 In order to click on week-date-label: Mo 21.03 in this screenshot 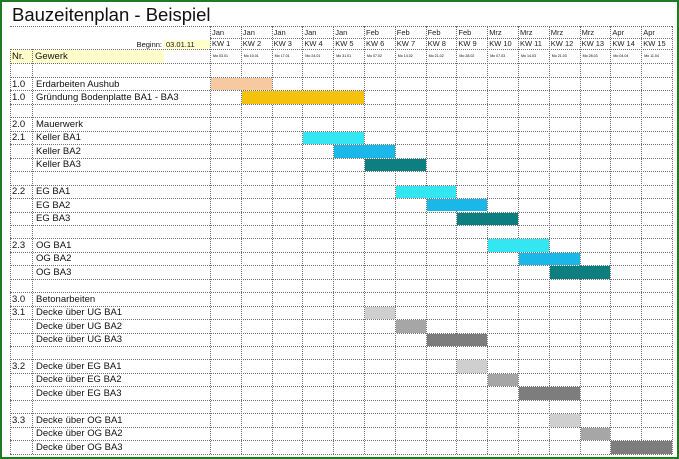, I will do `click(559, 56)`.